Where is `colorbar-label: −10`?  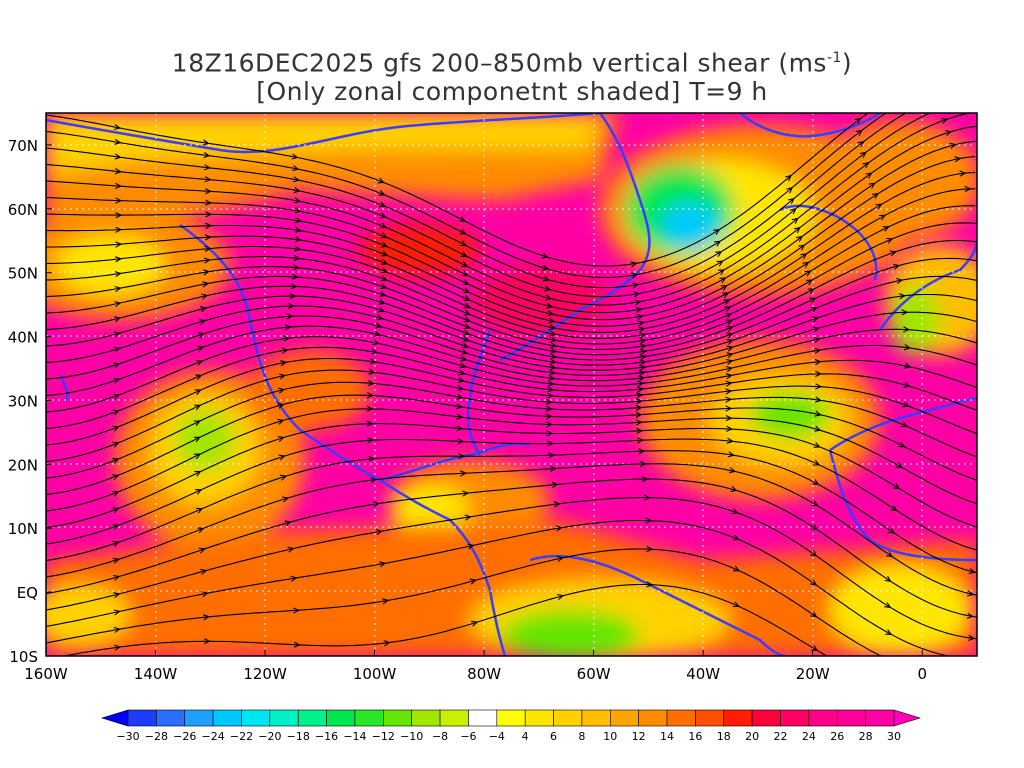 colorbar-label: −10 is located at coordinates (411, 736).